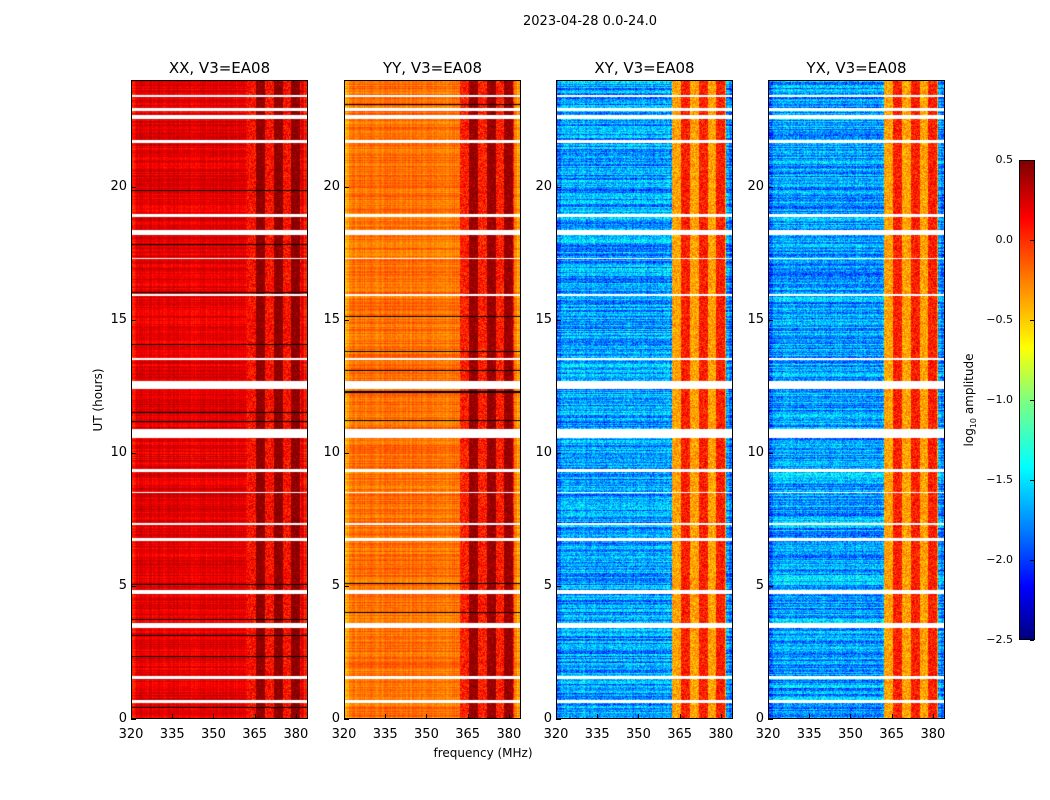 This screenshot has height=800, width=1050. I want to click on colorbar, so click(1027, 400).